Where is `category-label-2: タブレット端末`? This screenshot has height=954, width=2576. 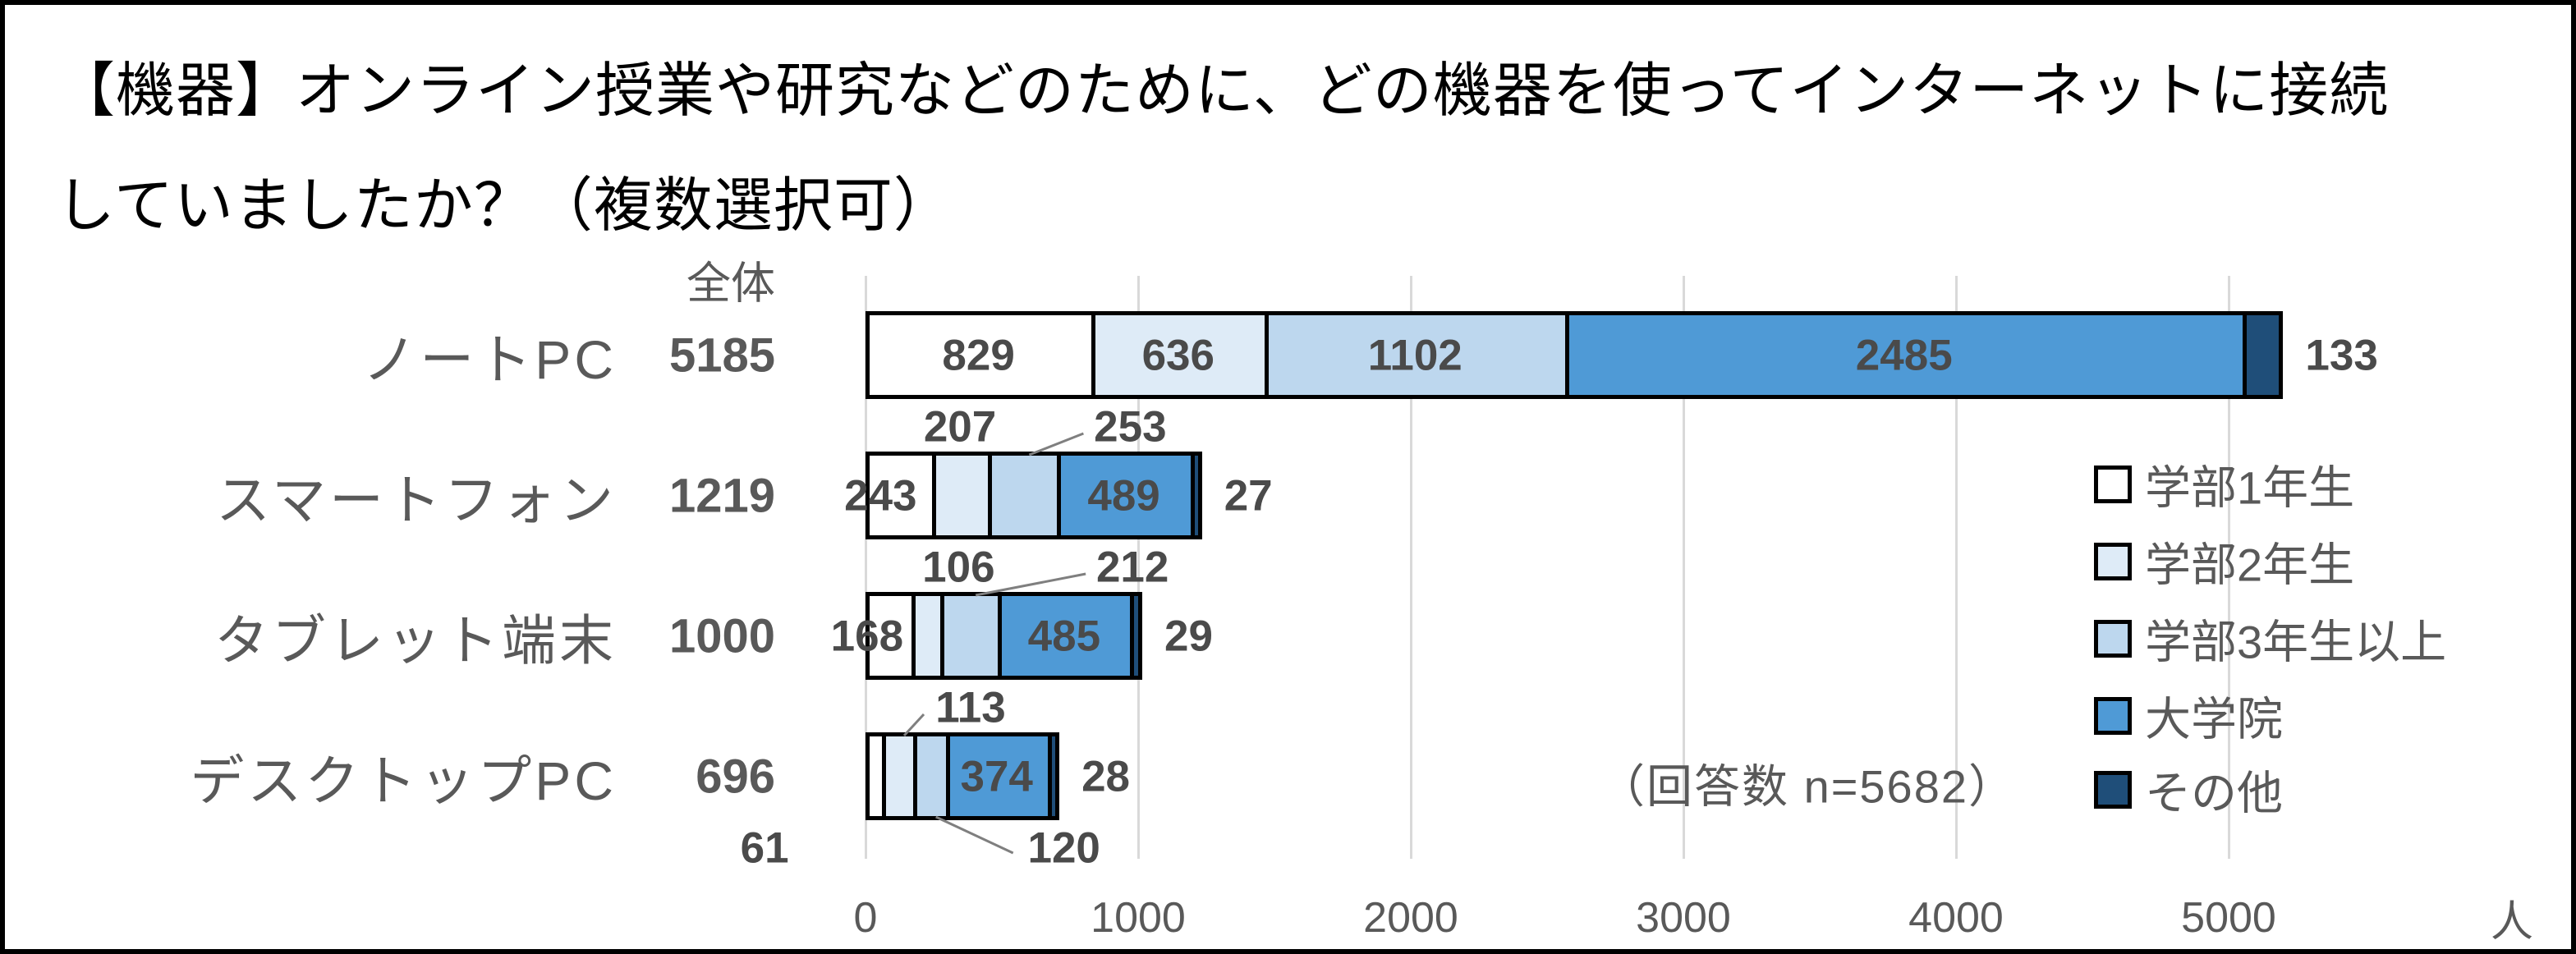 category-label-2: タブレット端末 is located at coordinates (415, 640).